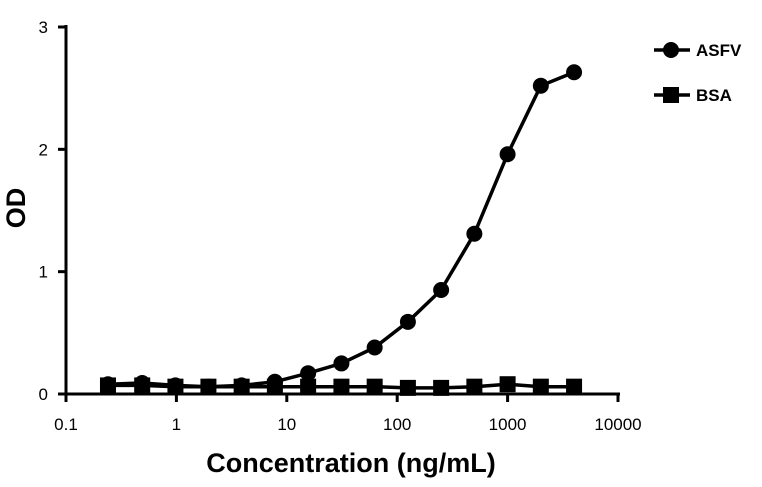  Describe the element at coordinates (714, 95) in the screenshot. I see `legend-label: BSA` at that location.